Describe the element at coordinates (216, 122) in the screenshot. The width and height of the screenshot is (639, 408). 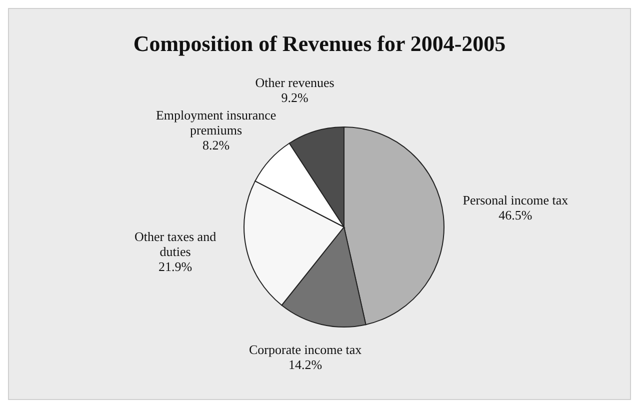
I see `slice-label: Employment insurance premiums` at that location.